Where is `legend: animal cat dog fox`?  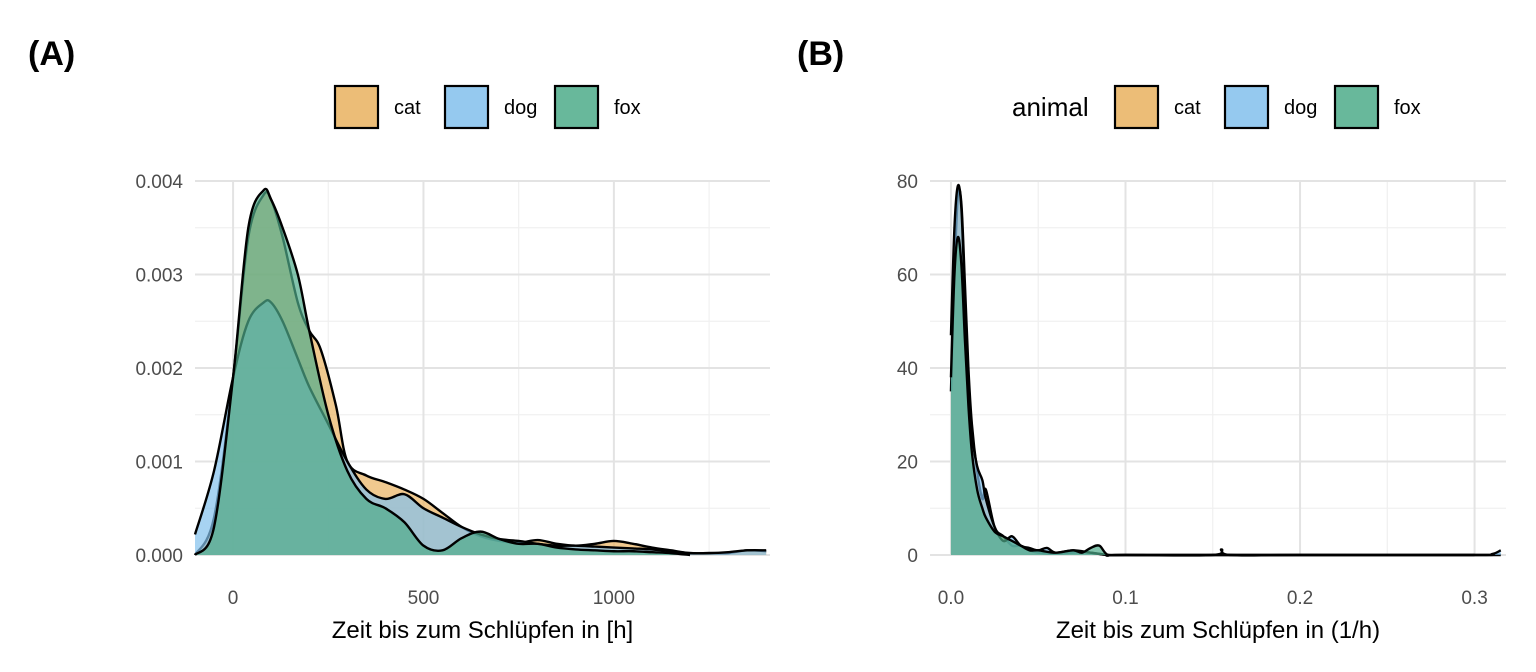 legend: animal cat dog fox is located at coordinates (1216, 107).